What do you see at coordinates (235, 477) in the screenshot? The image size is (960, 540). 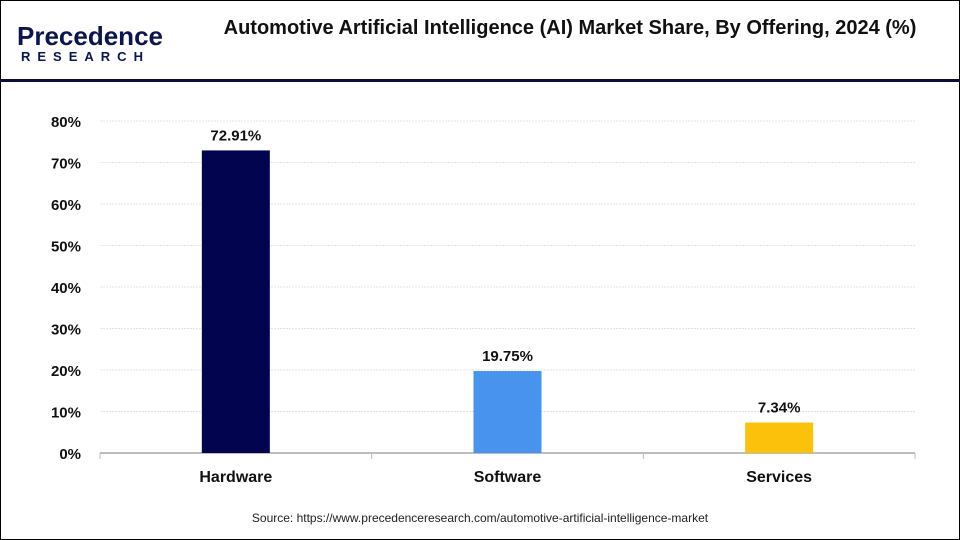 I see `x-tick-label: Hardware` at bounding box center [235, 477].